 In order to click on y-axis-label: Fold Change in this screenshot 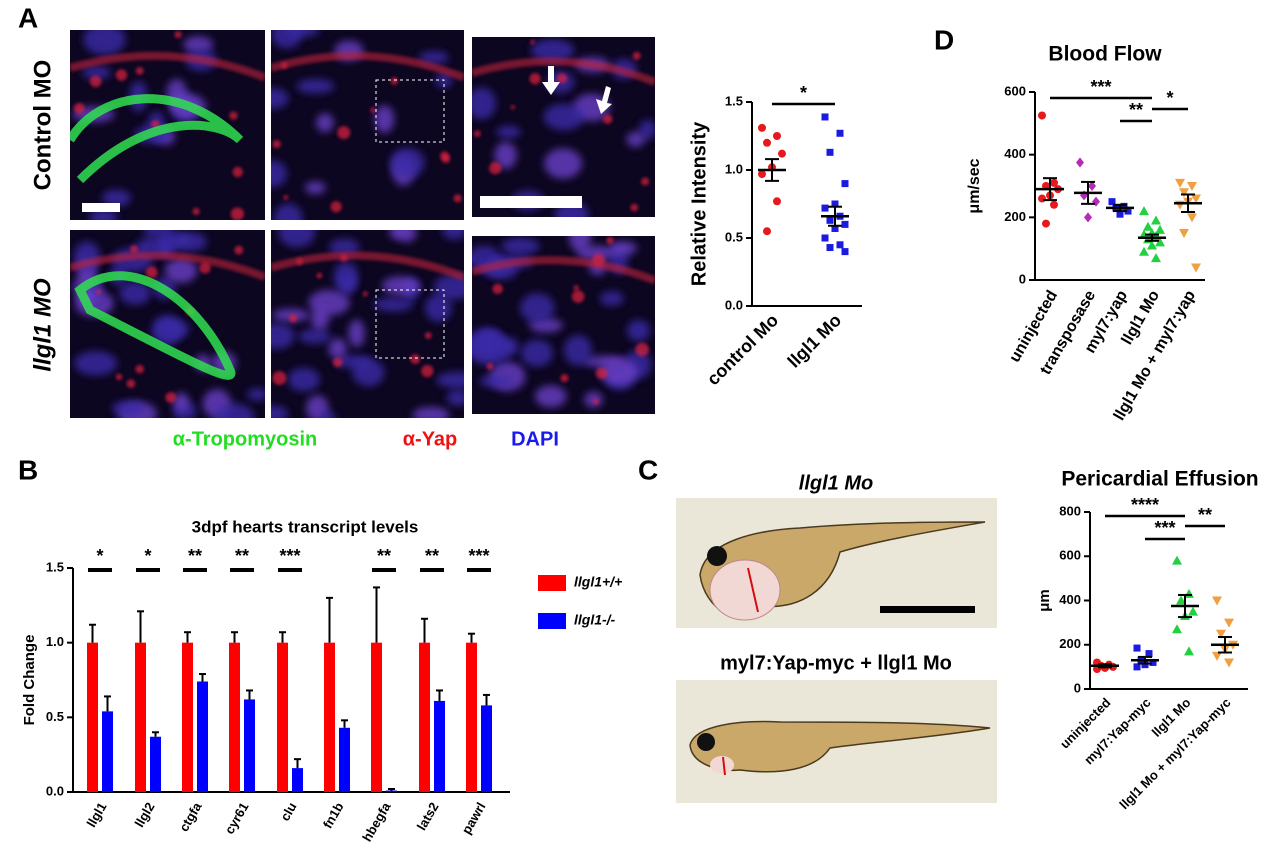, I will do `click(29, 680)`.